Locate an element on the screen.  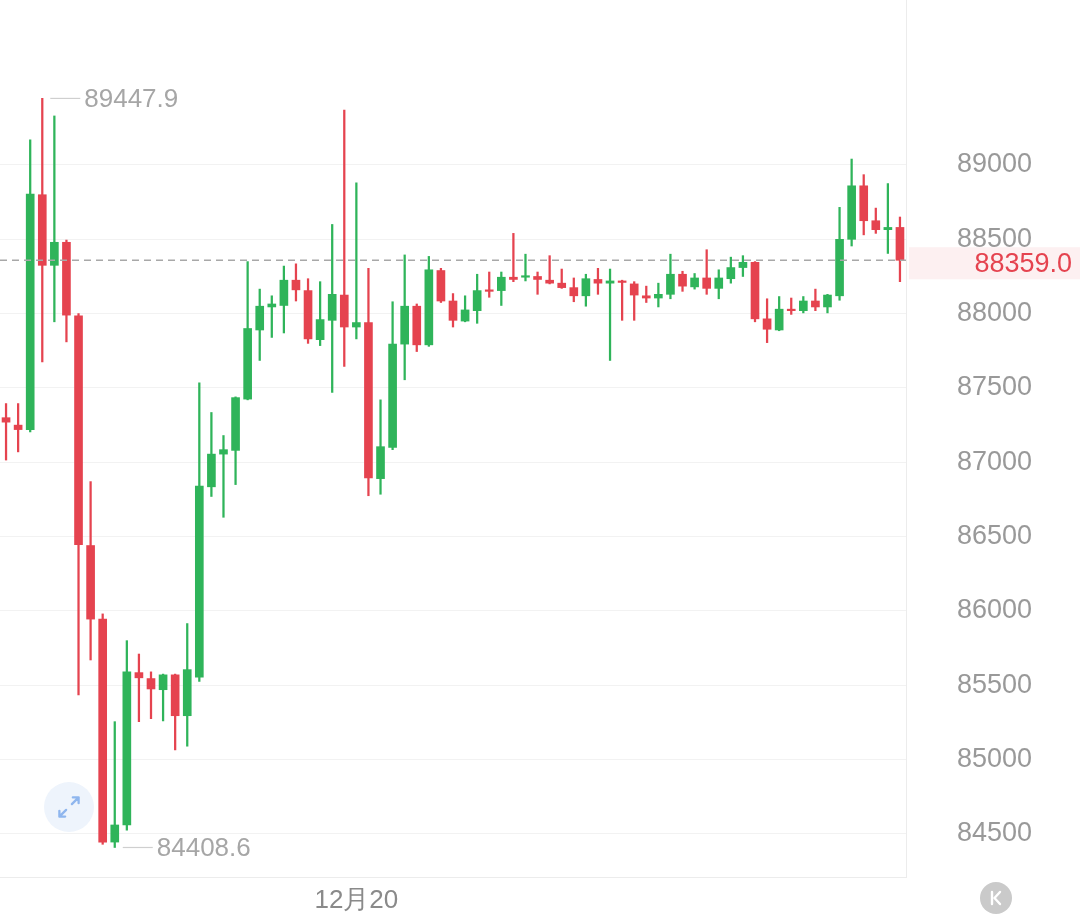
y-tick-label: 85000 is located at coordinates (994, 758).